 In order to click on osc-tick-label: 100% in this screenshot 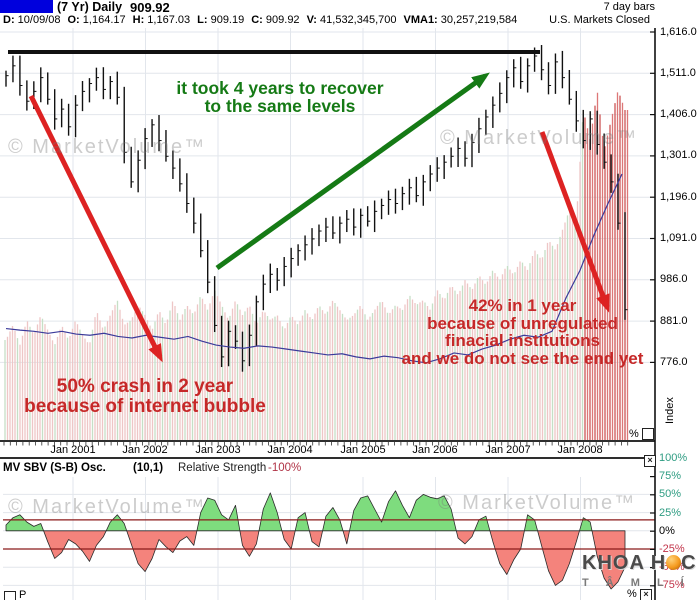, I will do `click(673, 457)`.